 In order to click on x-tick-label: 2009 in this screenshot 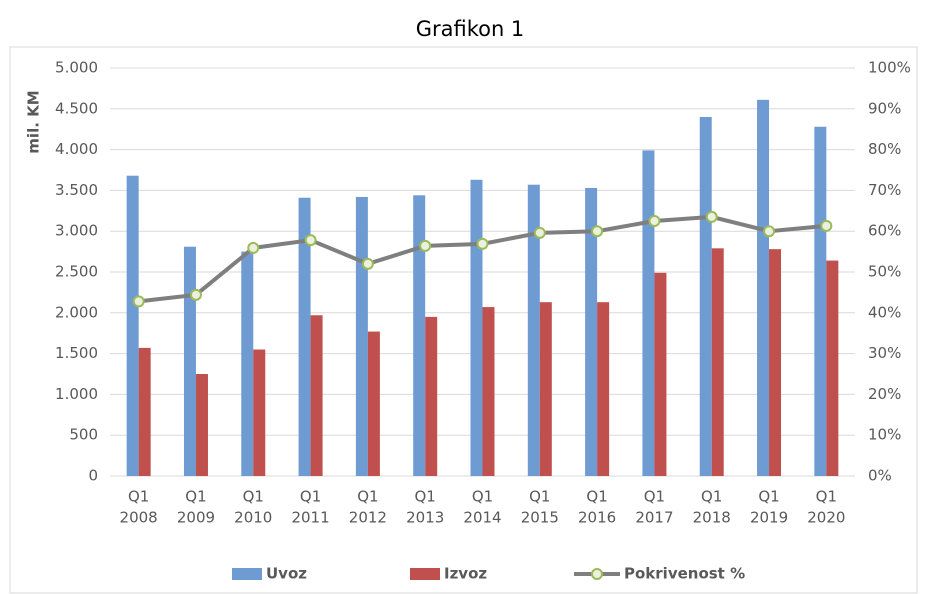, I will do `click(196, 518)`.